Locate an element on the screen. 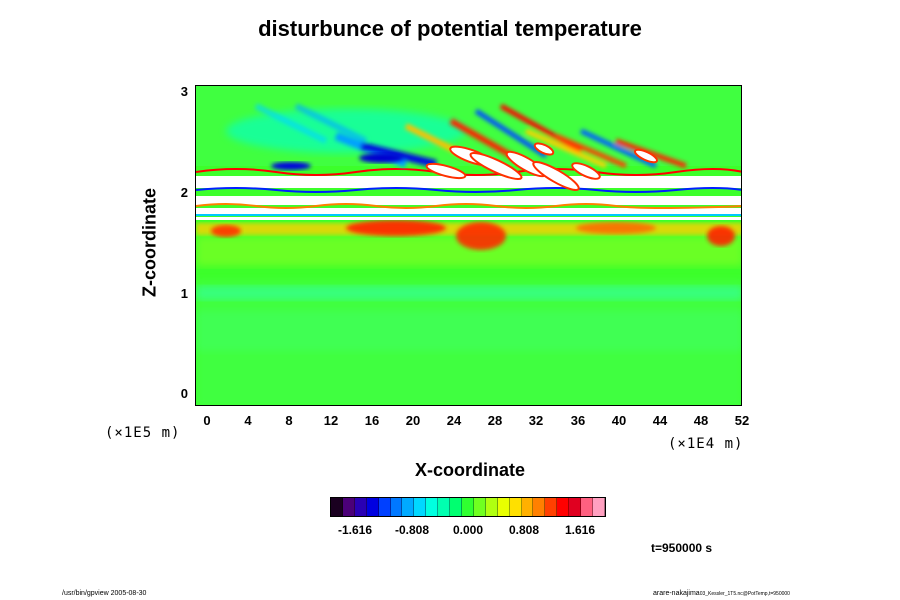  colorbar-tick-label: 1.616 is located at coordinates (580, 530).